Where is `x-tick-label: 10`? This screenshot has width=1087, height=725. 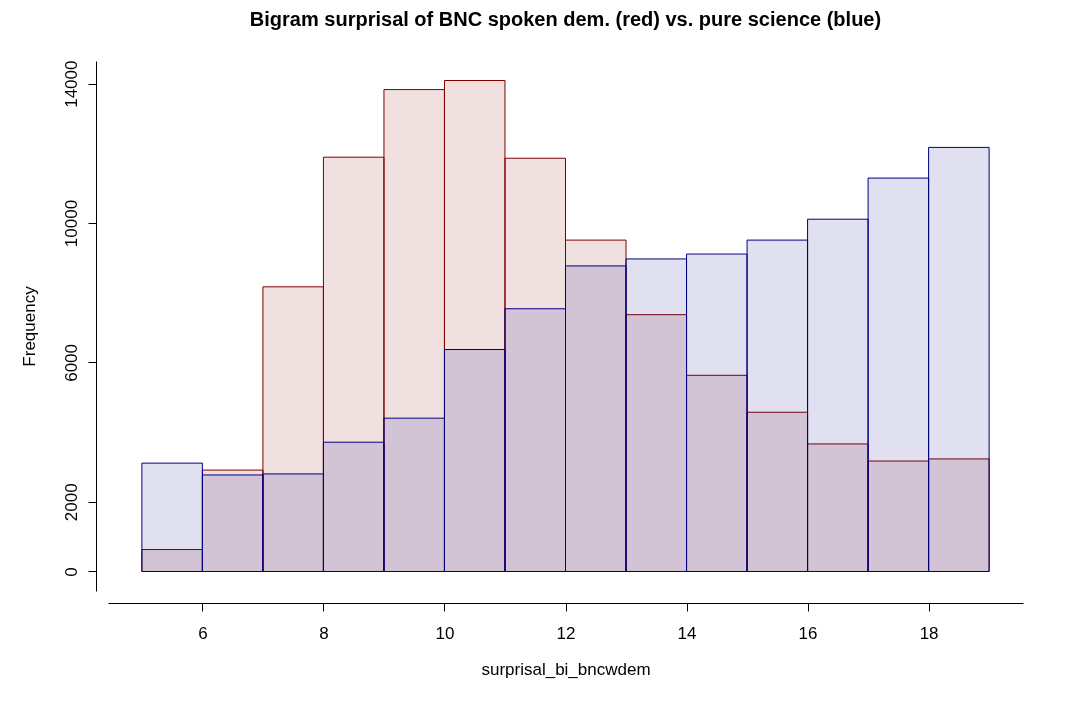
x-tick-label: 10 is located at coordinates (445, 633).